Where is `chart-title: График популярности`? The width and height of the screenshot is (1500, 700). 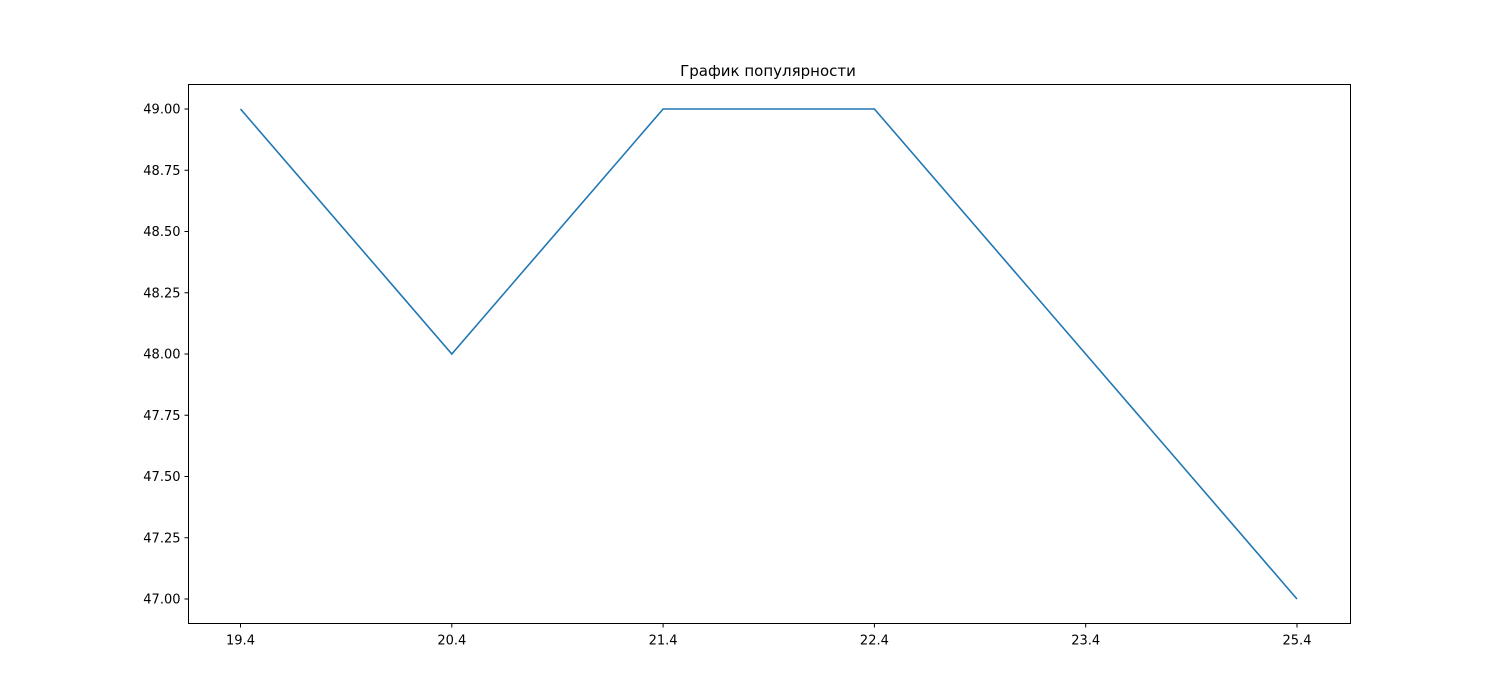 chart-title: График популярности is located at coordinates (768, 71).